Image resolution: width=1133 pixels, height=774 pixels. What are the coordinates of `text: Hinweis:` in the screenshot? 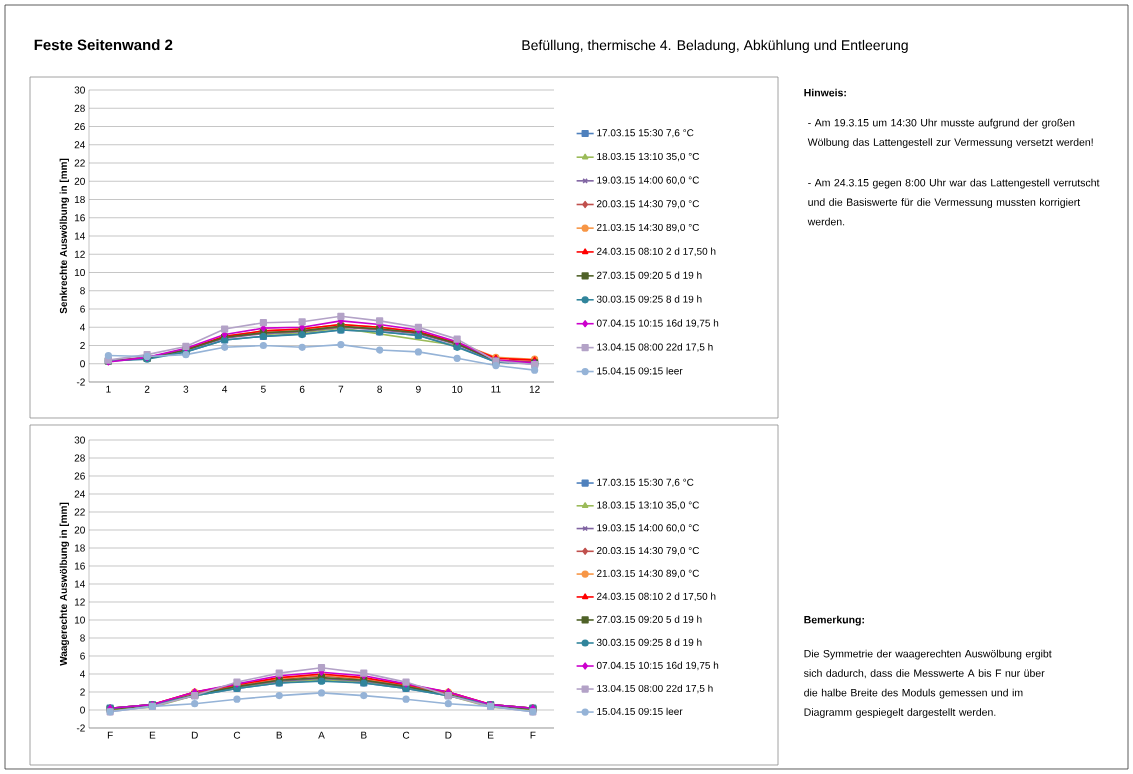 It's located at (825, 92).